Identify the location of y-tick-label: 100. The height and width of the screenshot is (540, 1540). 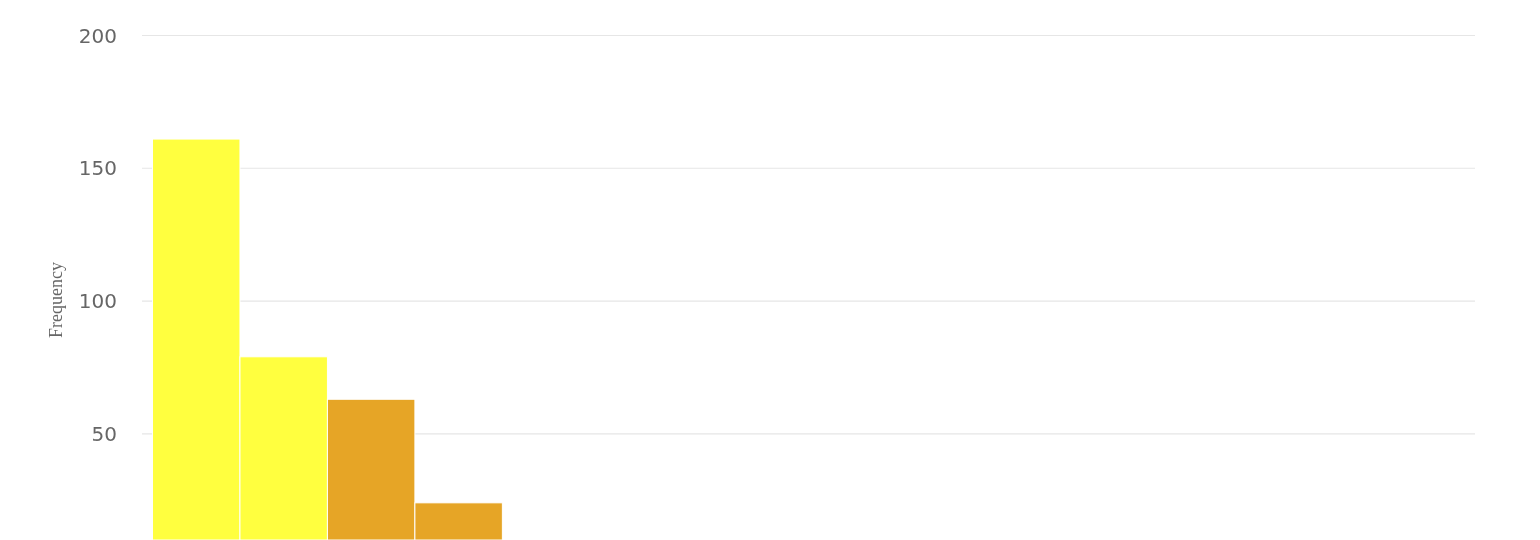
(97, 301).